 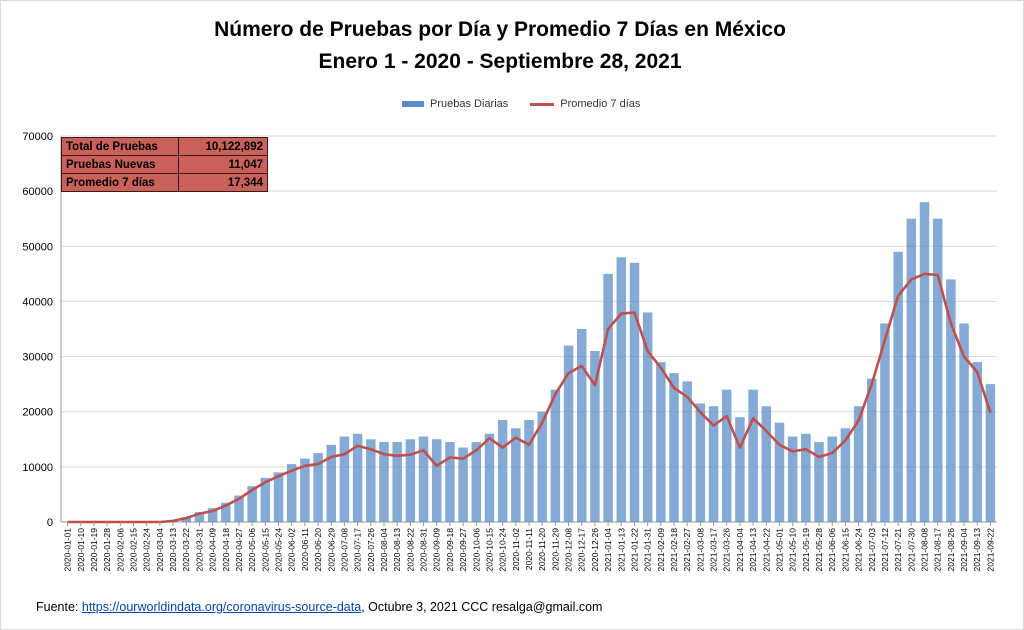 I want to click on x-tick-label: 2020-03-13, so click(x=173, y=550).